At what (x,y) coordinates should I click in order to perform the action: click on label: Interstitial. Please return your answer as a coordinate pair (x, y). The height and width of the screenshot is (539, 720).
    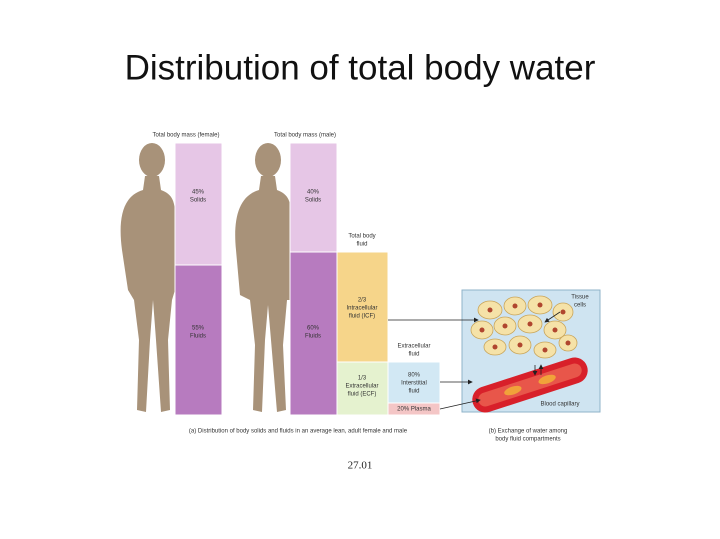
    Looking at the image, I should click on (414, 384).